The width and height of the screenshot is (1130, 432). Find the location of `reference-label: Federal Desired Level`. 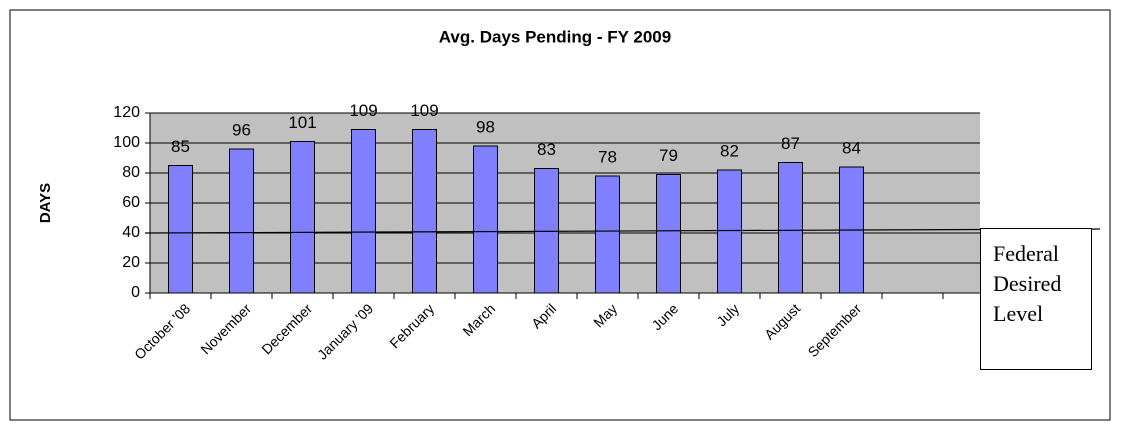

reference-label: Federal Desired Level is located at coordinates (1036, 299).